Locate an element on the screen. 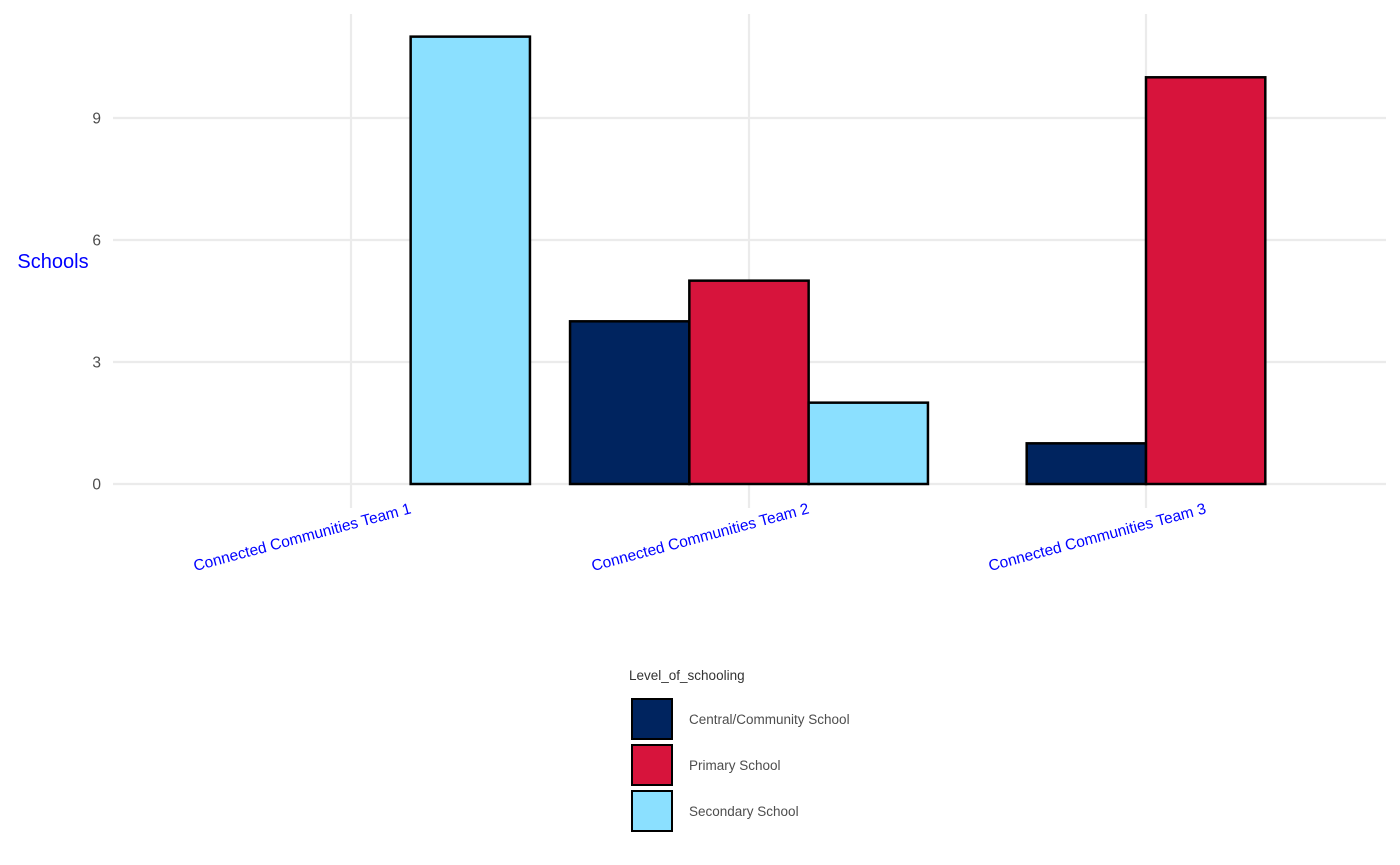 This screenshot has height=865, width=1400. x-tick-label: Connected Communities Team 3 is located at coordinates (1097, 537).